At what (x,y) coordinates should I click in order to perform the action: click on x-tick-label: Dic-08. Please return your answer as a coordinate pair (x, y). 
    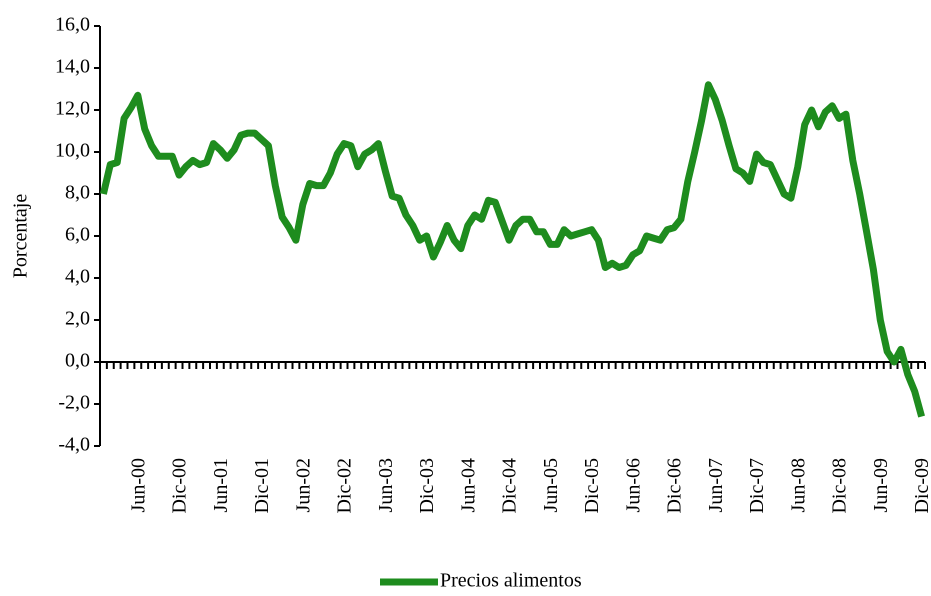
    Looking at the image, I should click on (840, 486).